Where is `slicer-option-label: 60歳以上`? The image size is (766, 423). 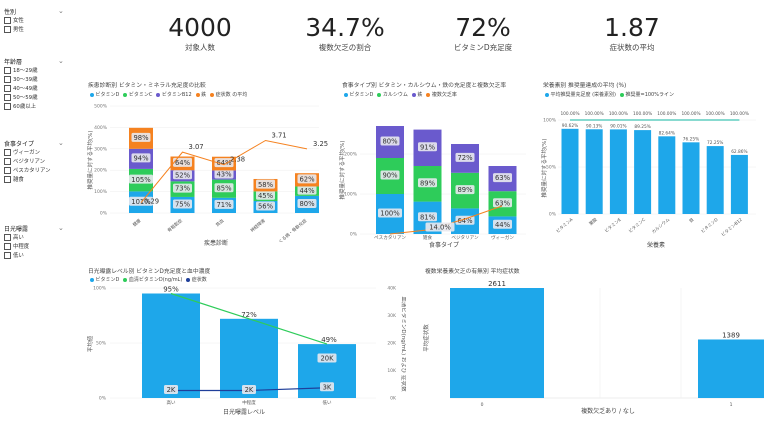
slicer-option-label: 60歳以上 is located at coordinates (25, 107).